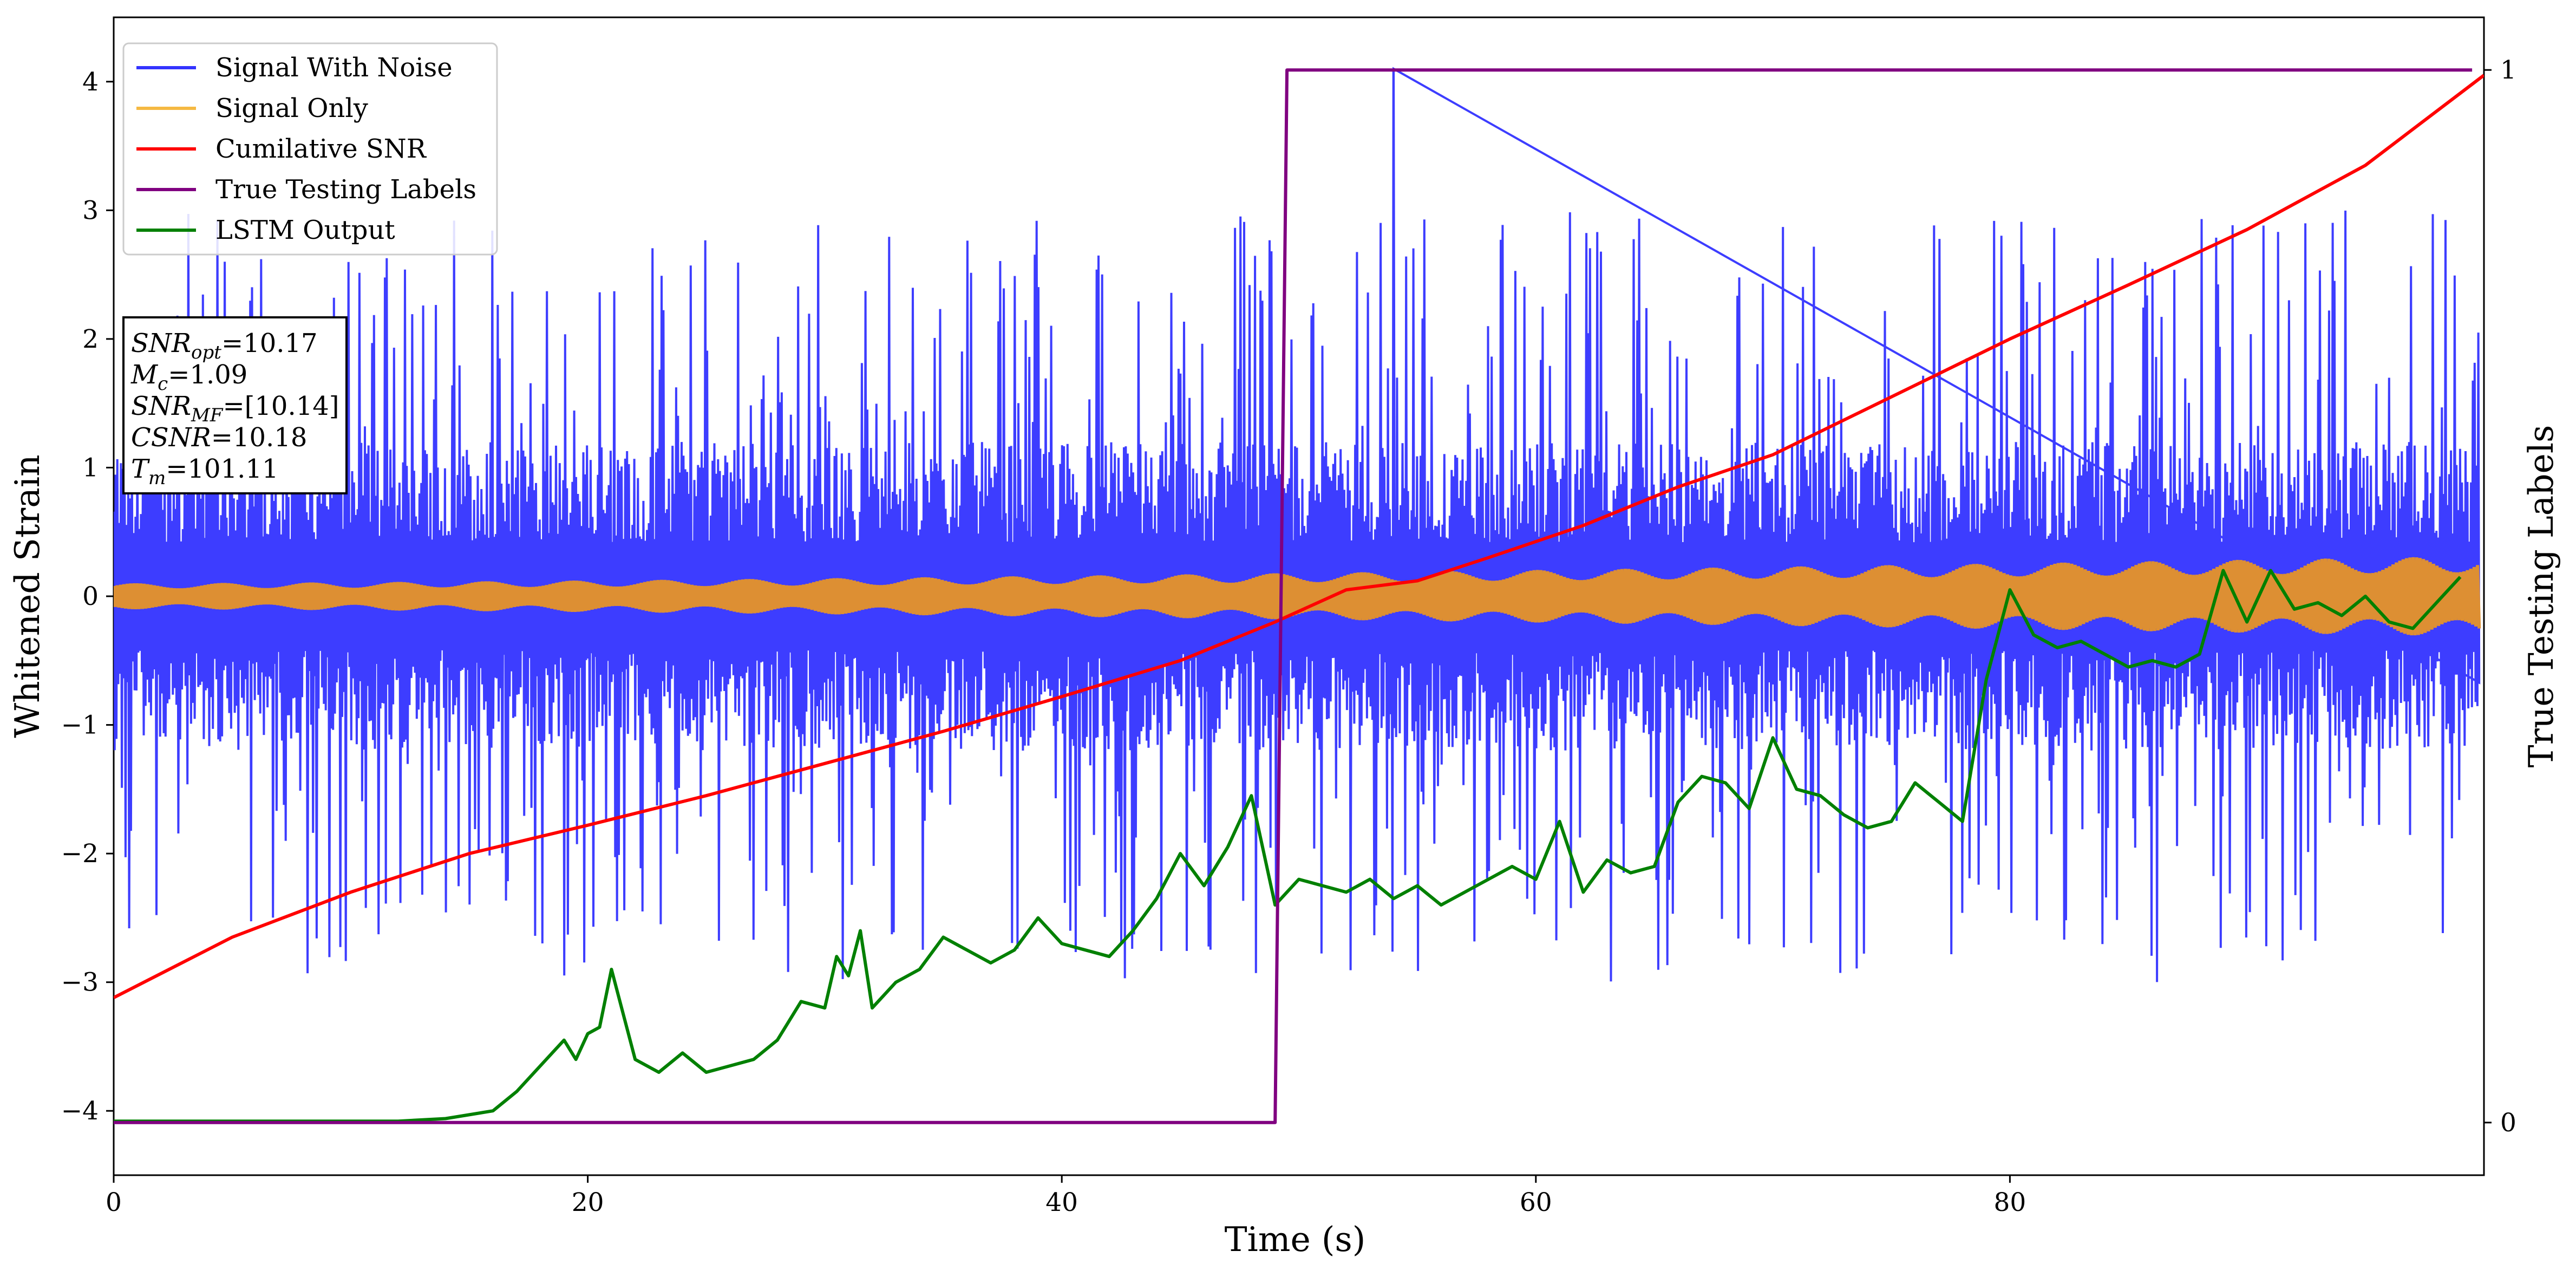 This screenshot has width=2576, height=1277. I want to click on x-tick-label: 80, so click(2009, 1202).